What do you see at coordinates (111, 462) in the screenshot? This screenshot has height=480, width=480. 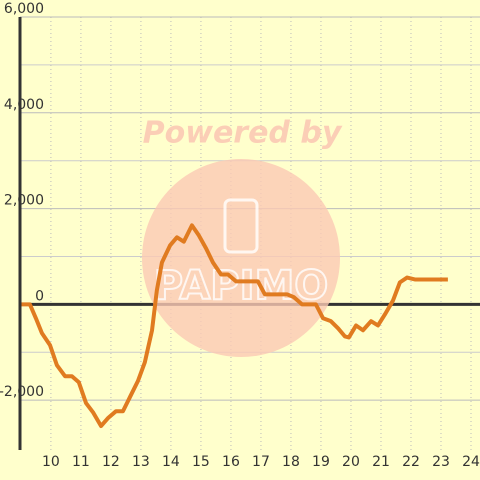 I see `x-tick-label: 12` at bounding box center [111, 462].